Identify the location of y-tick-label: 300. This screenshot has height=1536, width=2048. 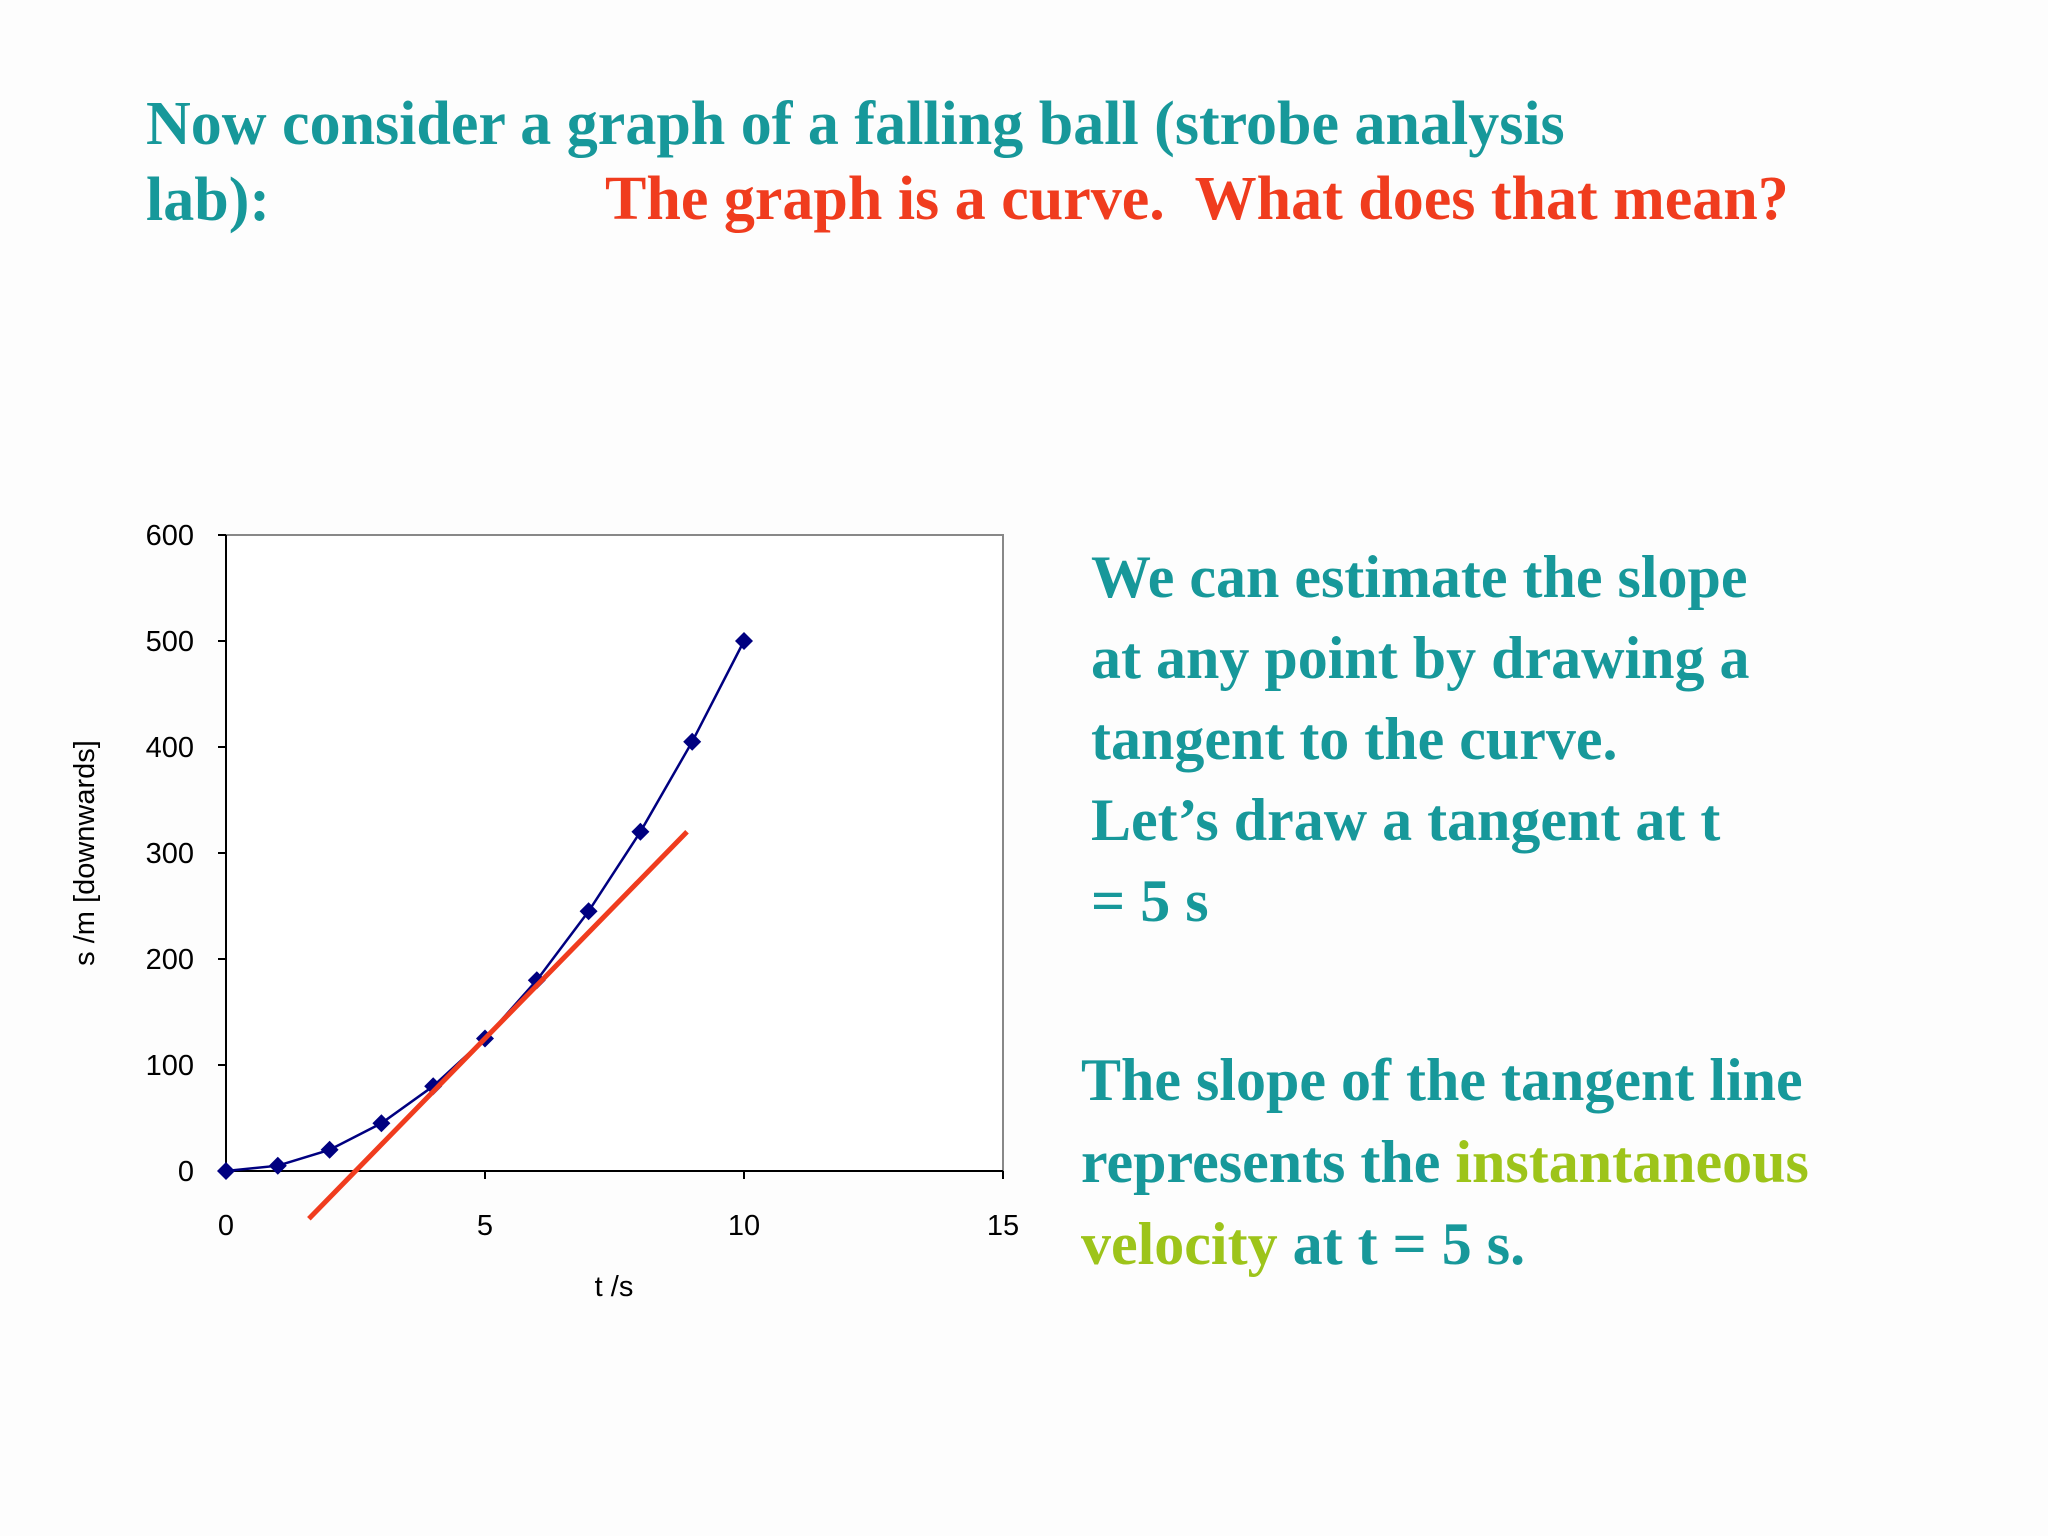
(170, 854).